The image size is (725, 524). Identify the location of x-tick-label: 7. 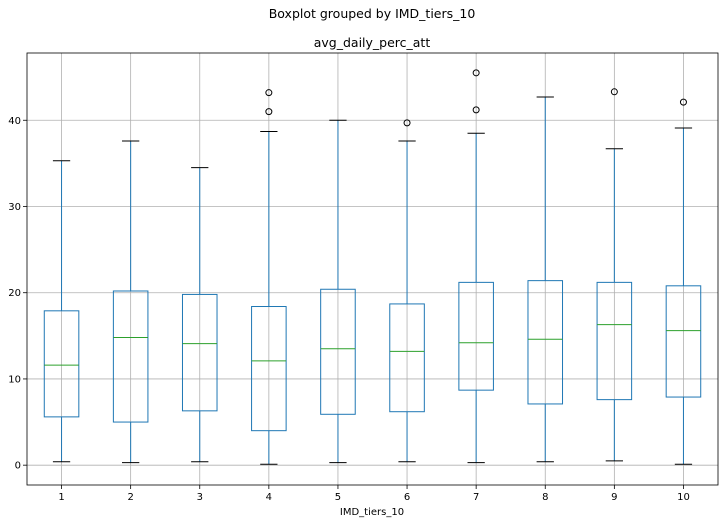
(476, 497).